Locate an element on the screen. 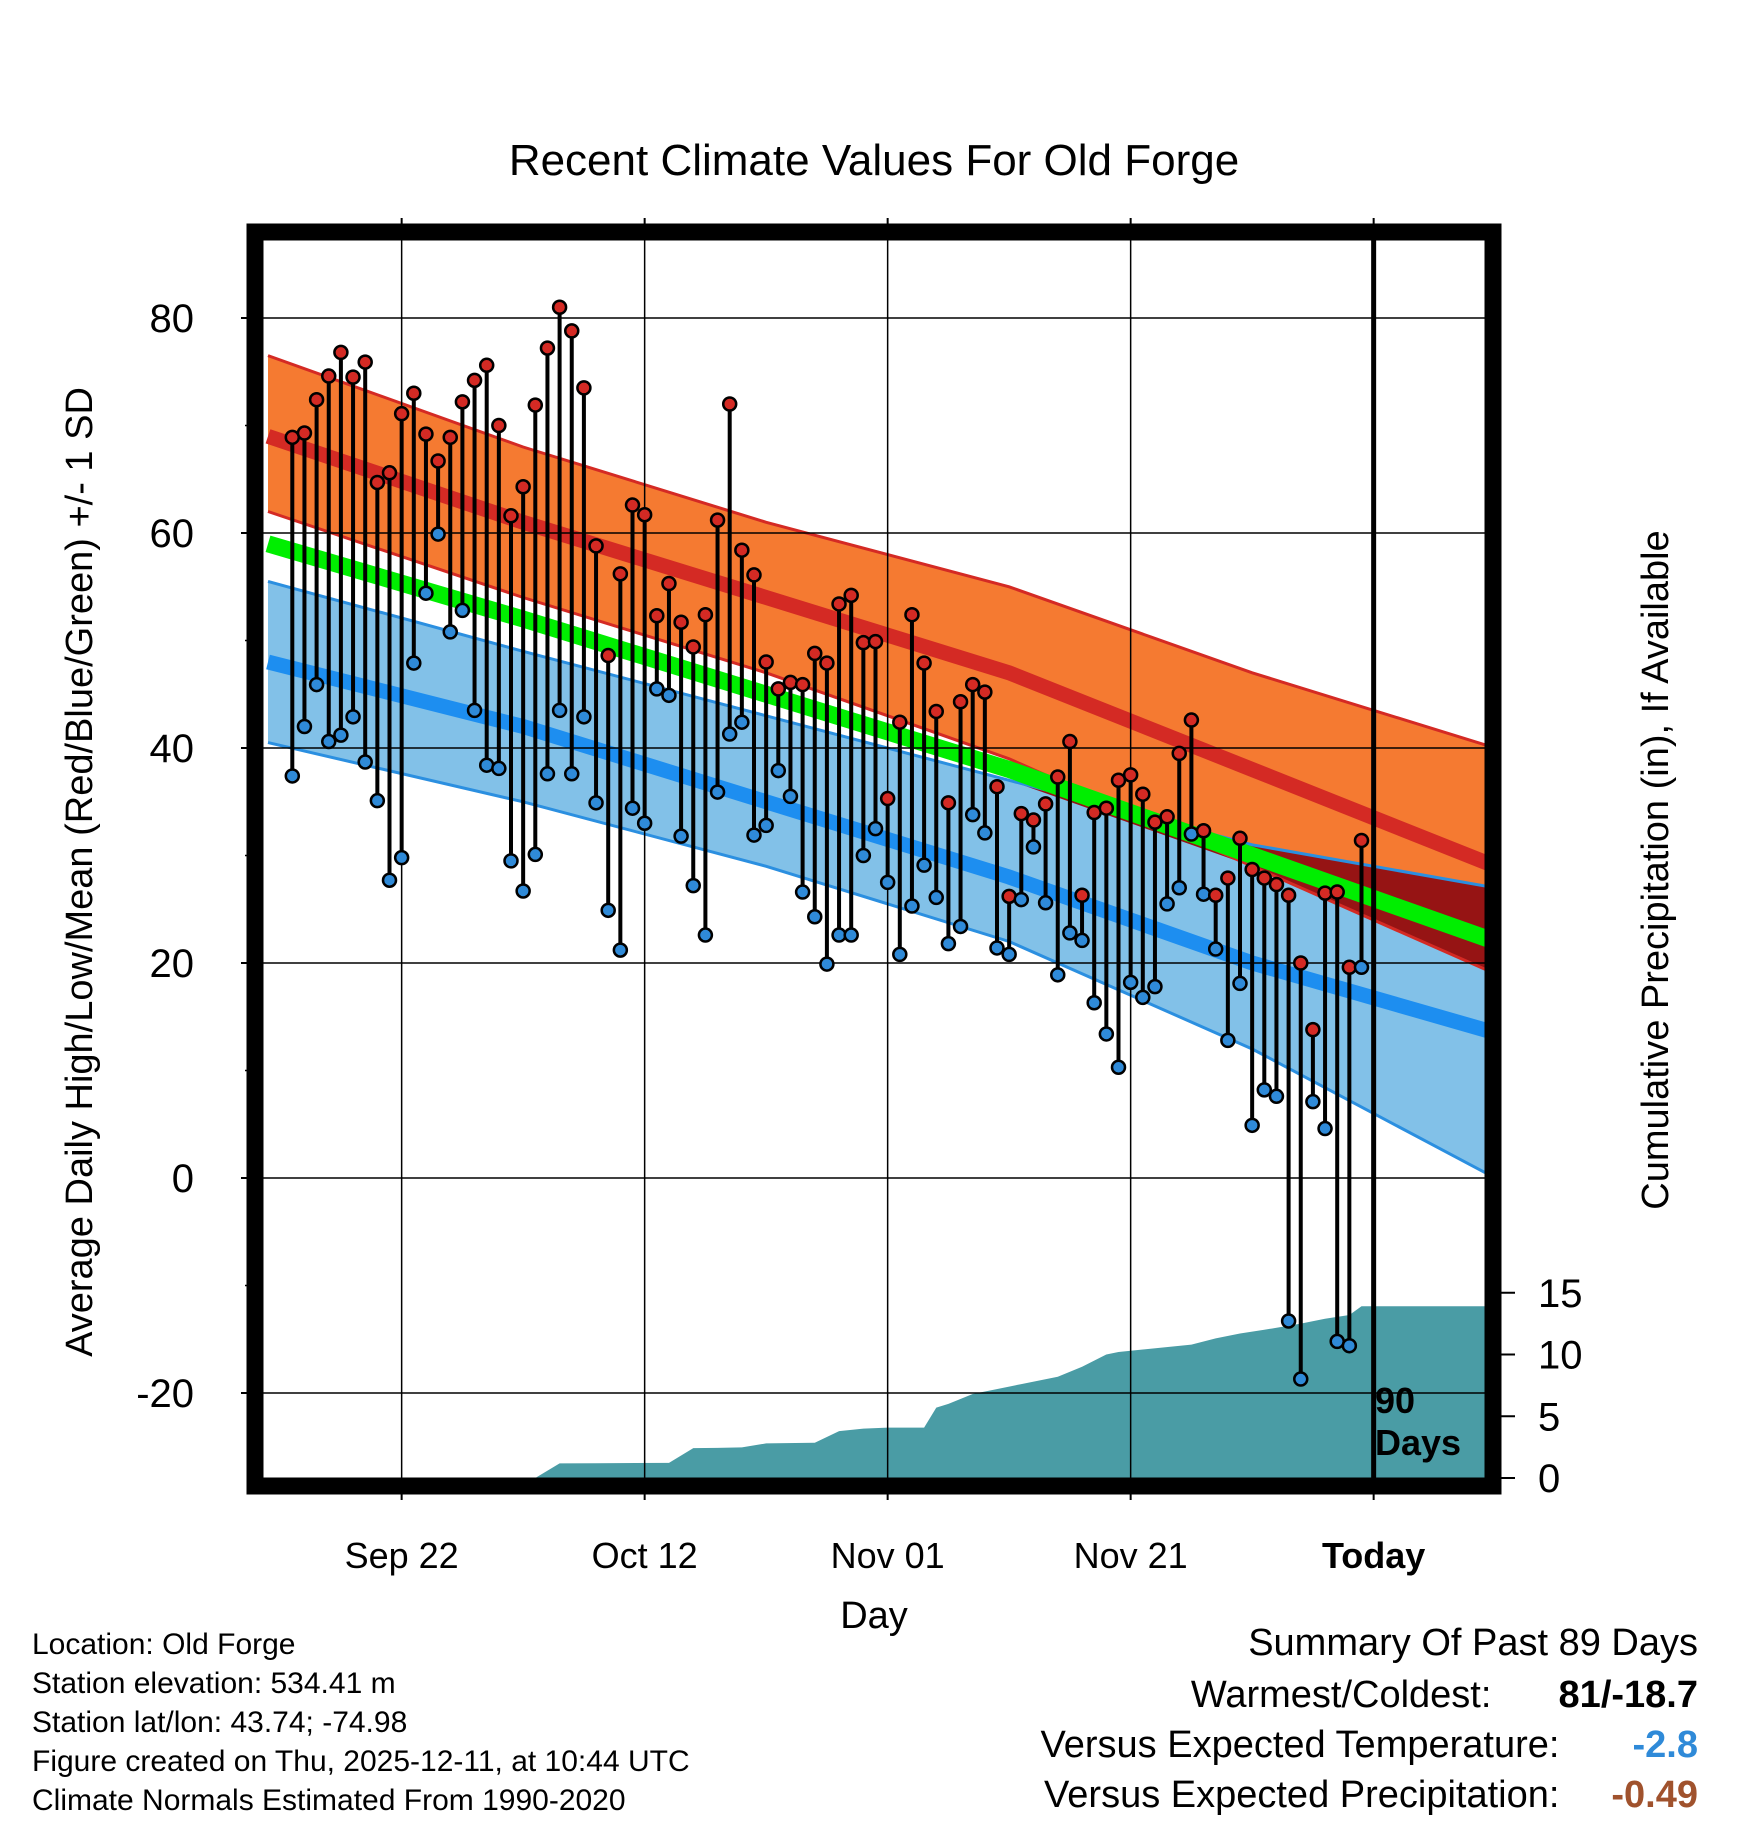 This screenshot has height=1828, width=1748. summary-warm-cold: Warmest/Coldest: 81/-18.7 is located at coordinates (1444, 1695).